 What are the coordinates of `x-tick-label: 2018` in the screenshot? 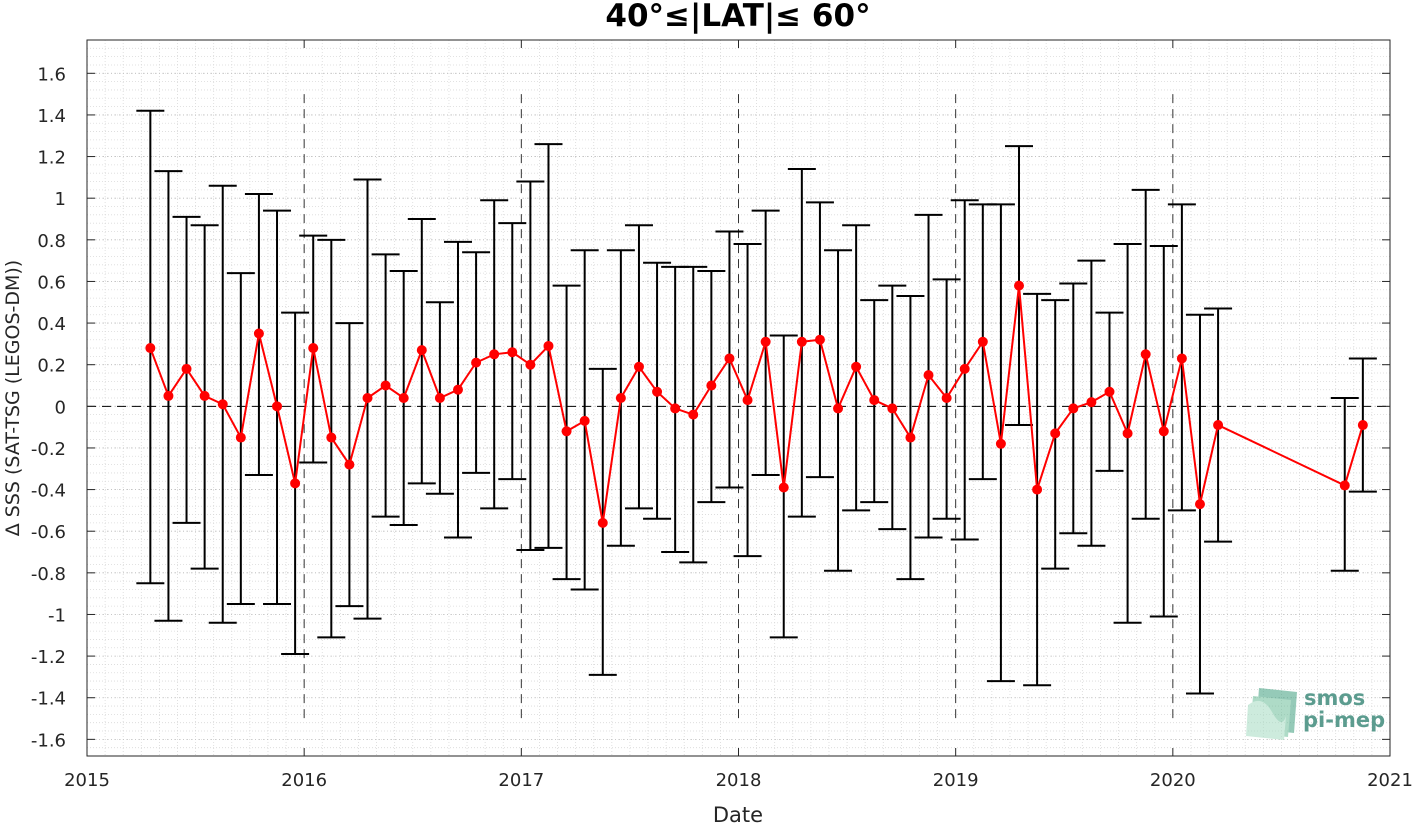 It's located at (739, 780).